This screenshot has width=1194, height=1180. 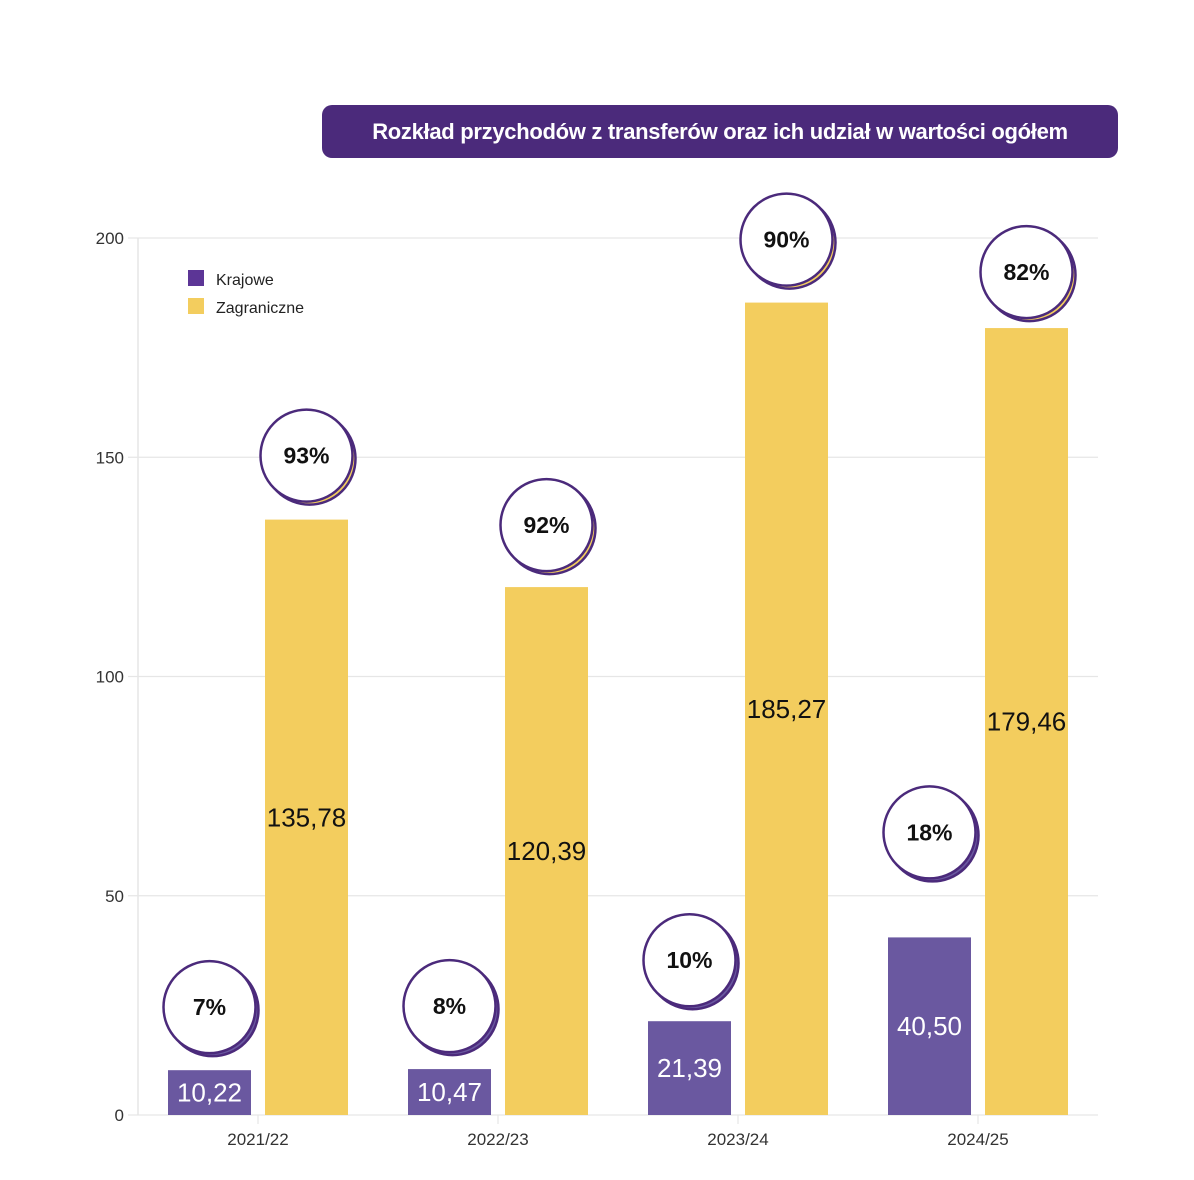 I want to click on bar-value-label: 120,39, so click(x=547, y=851).